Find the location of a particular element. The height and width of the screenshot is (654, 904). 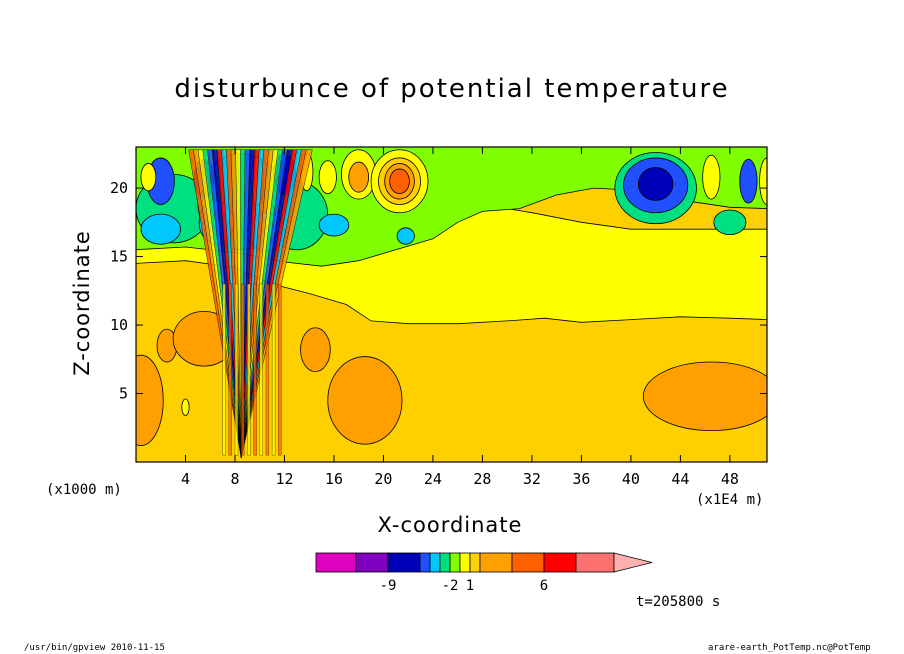

x-tick-label-7: 32 is located at coordinates (532, 479).